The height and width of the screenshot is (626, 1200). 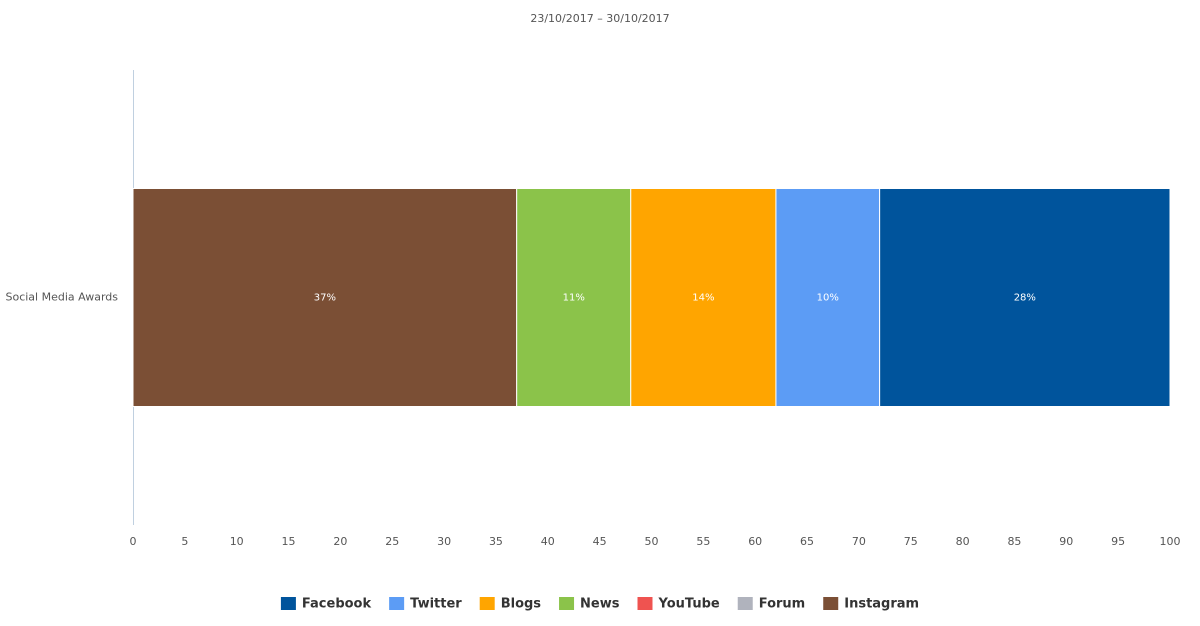 What do you see at coordinates (340, 541) in the screenshot?
I see `x-tick-label: 20` at bounding box center [340, 541].